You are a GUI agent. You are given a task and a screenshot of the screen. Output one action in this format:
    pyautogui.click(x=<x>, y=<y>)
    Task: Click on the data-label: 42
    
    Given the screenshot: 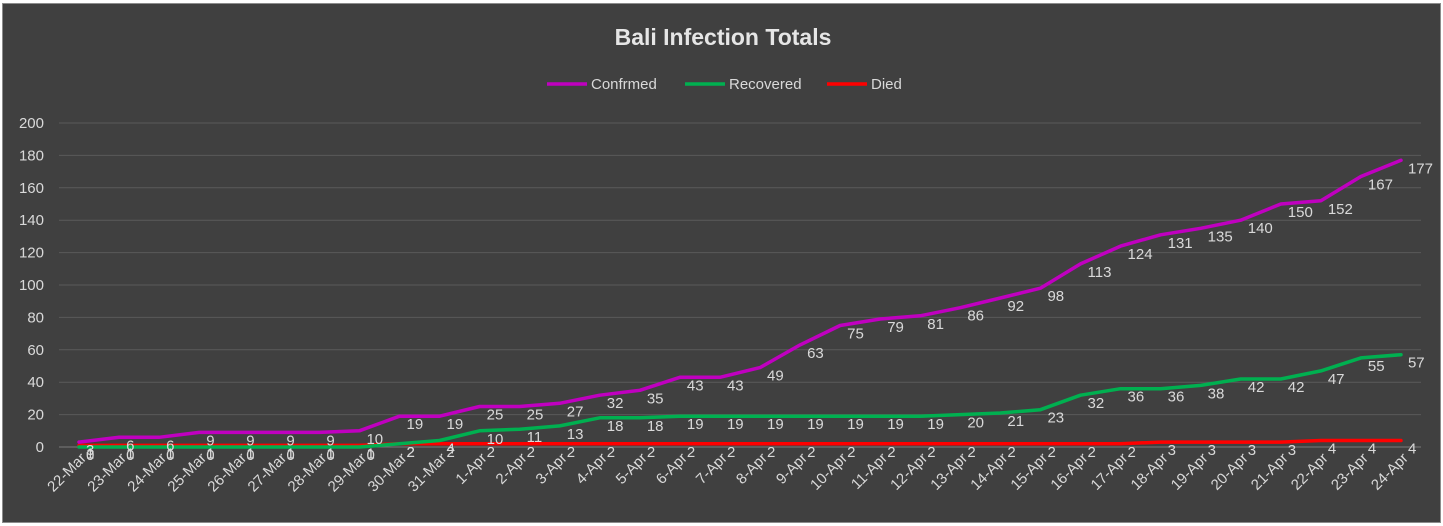 What is the action you would take?
    pyautogui.click(x=1296, y=387)
    